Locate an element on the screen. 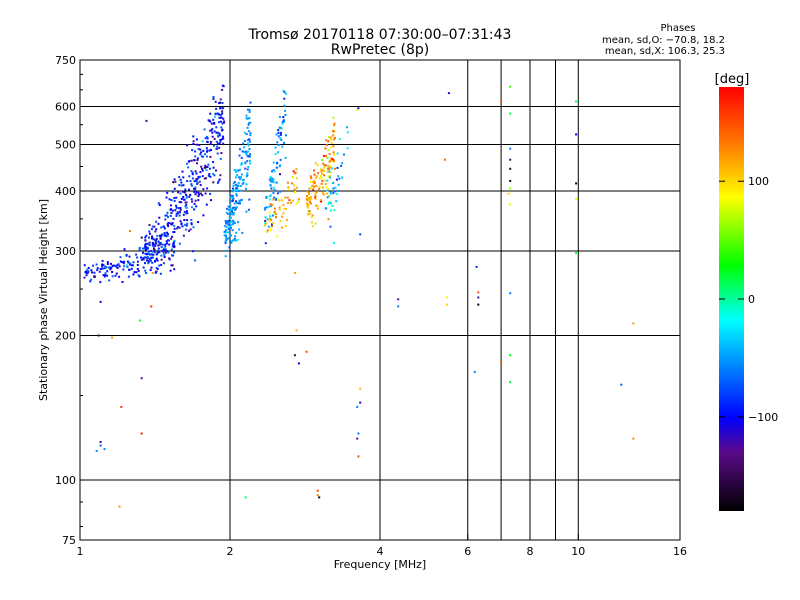 The image size is (800, 600). x-tick-label: 2 is located at coordinates (230, 551).